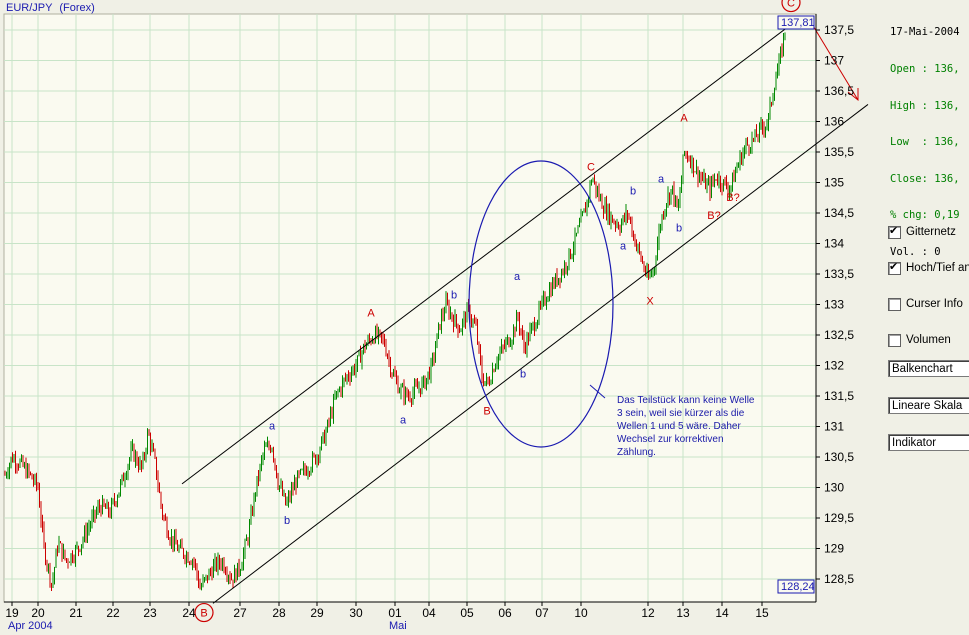 This screenshot has width=969, height=635. I want to click on wave-circle-label: B, so click(203, 614).